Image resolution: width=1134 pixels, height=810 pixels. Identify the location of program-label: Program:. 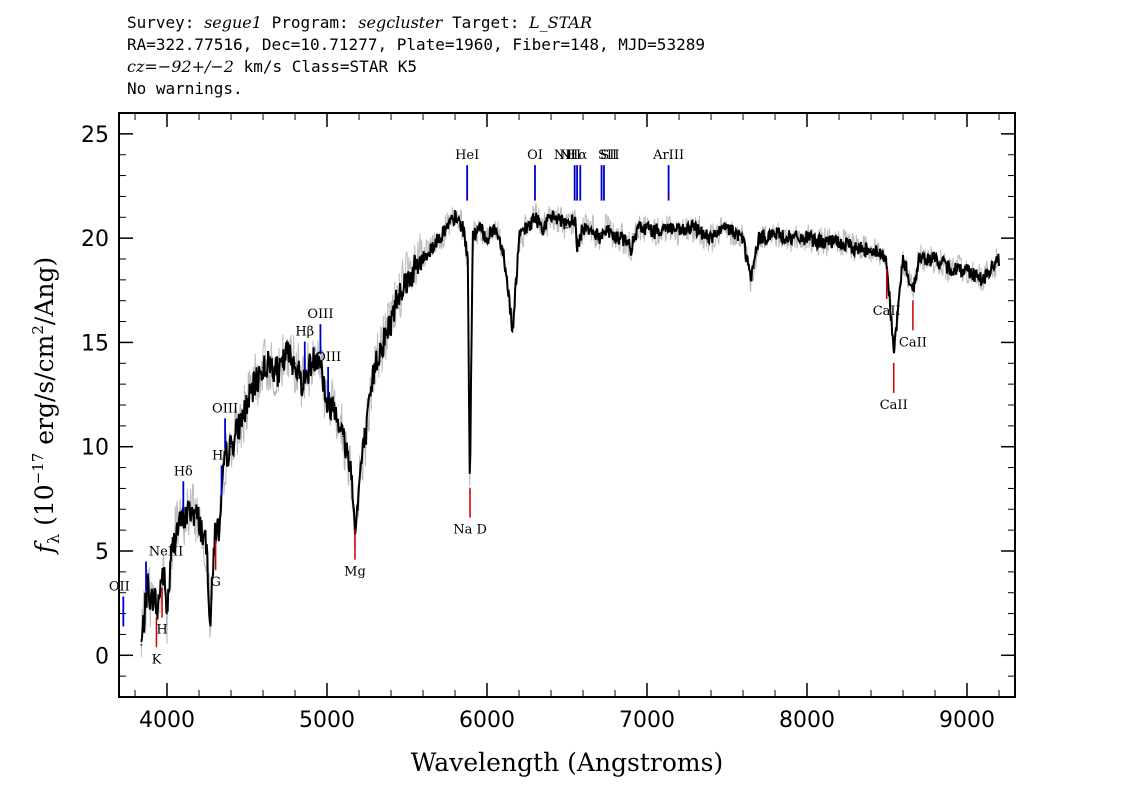
(310, 22).